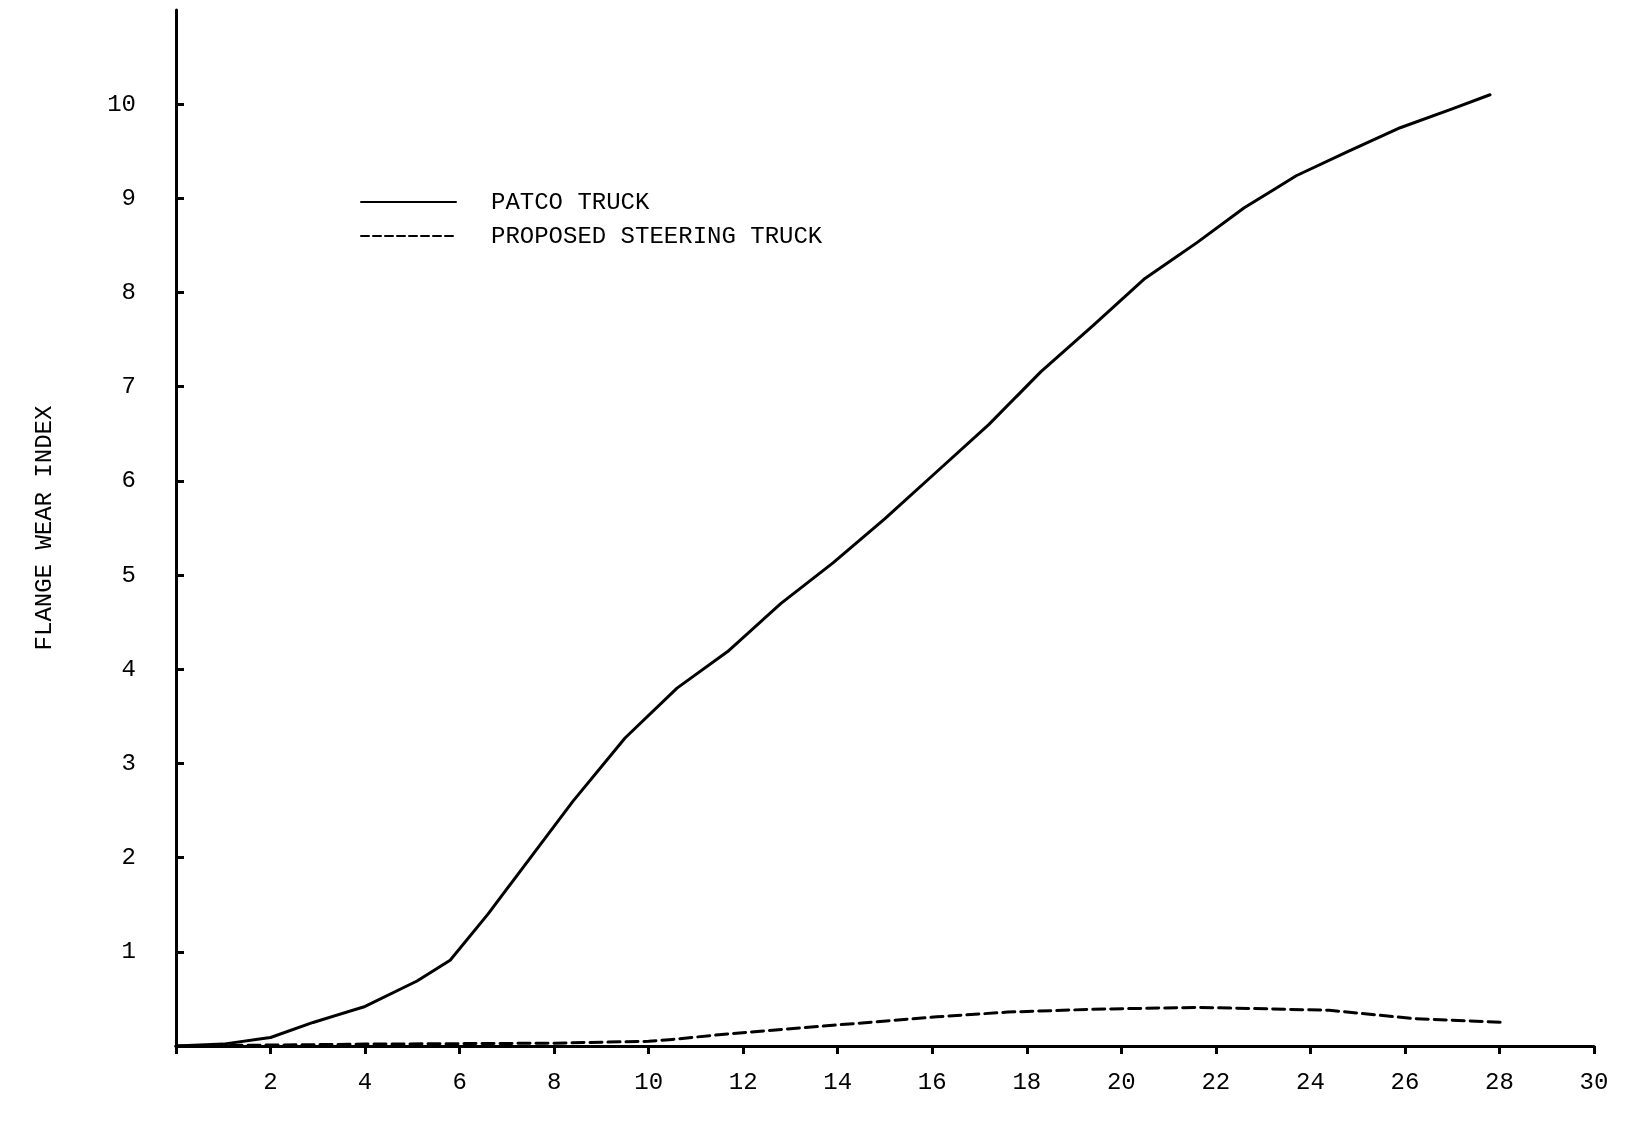 The height and width of the screenshot is (1135, 1628). What do you see at coordinates (128, 952) in the screenshot?
I see `y-tick-label: 1` at bounding box center [128, 952].